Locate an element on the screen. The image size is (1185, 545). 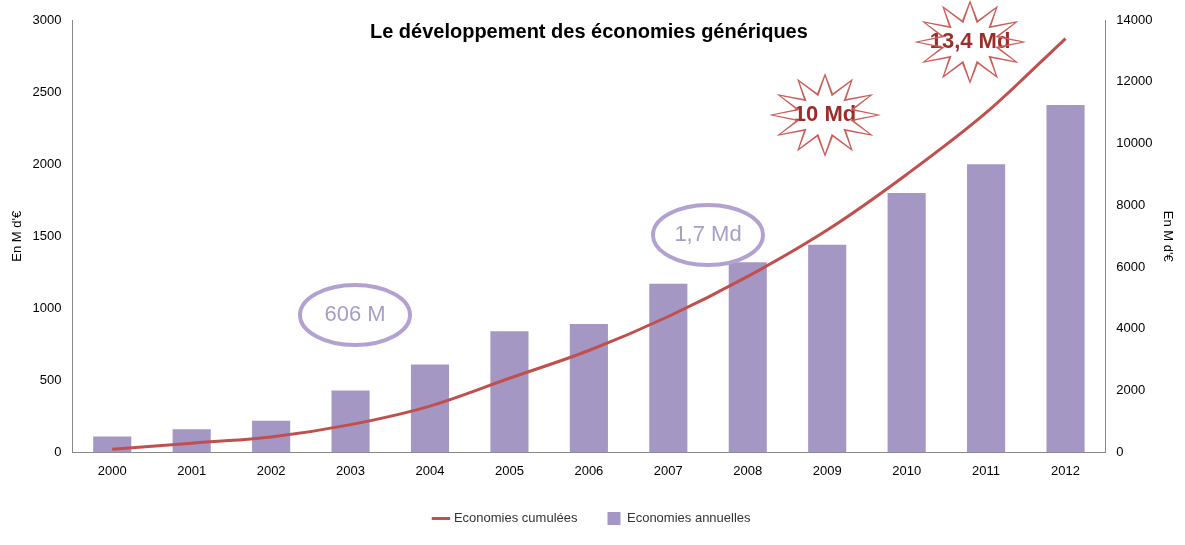
y2-tick-label: 8000 is located at coordinates (1131, 204).